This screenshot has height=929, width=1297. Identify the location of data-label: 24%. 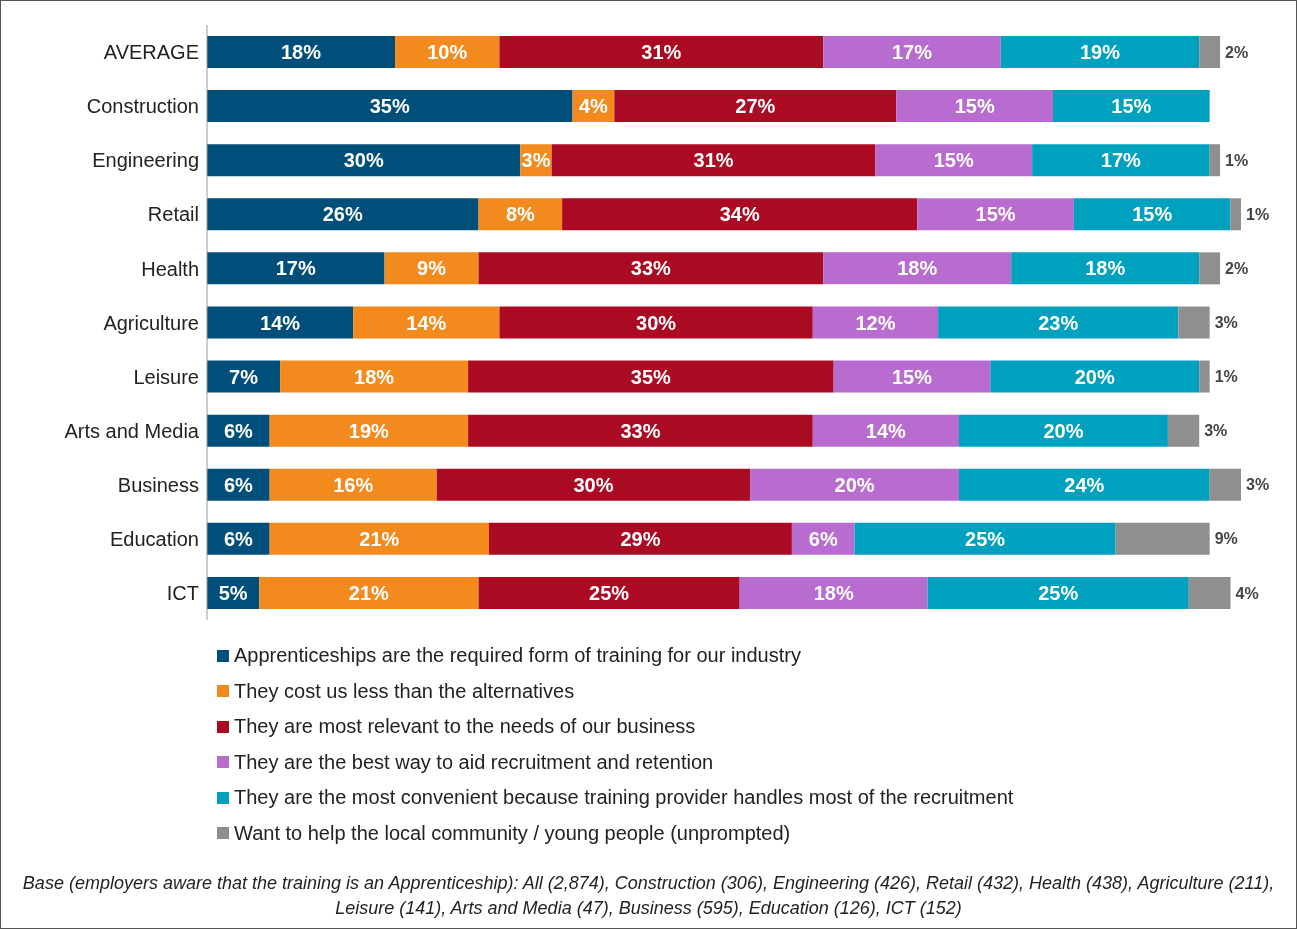
(1084, 484).